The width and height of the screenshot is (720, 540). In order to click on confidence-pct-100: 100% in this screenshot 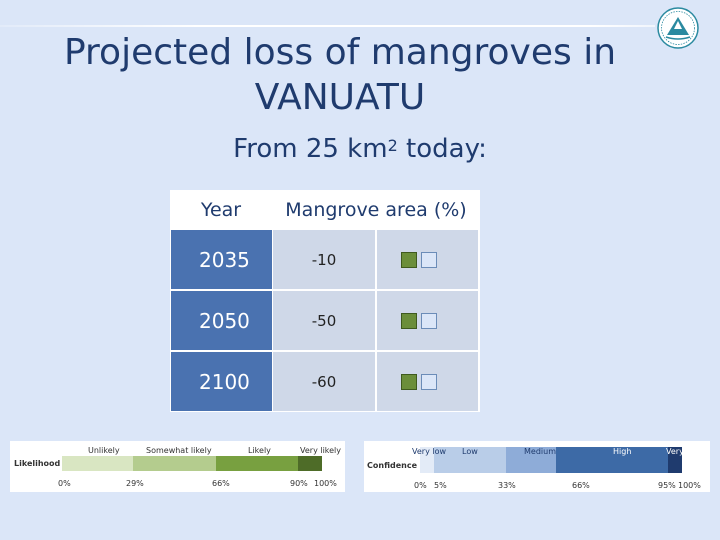, I will do `click(689, 485)`.